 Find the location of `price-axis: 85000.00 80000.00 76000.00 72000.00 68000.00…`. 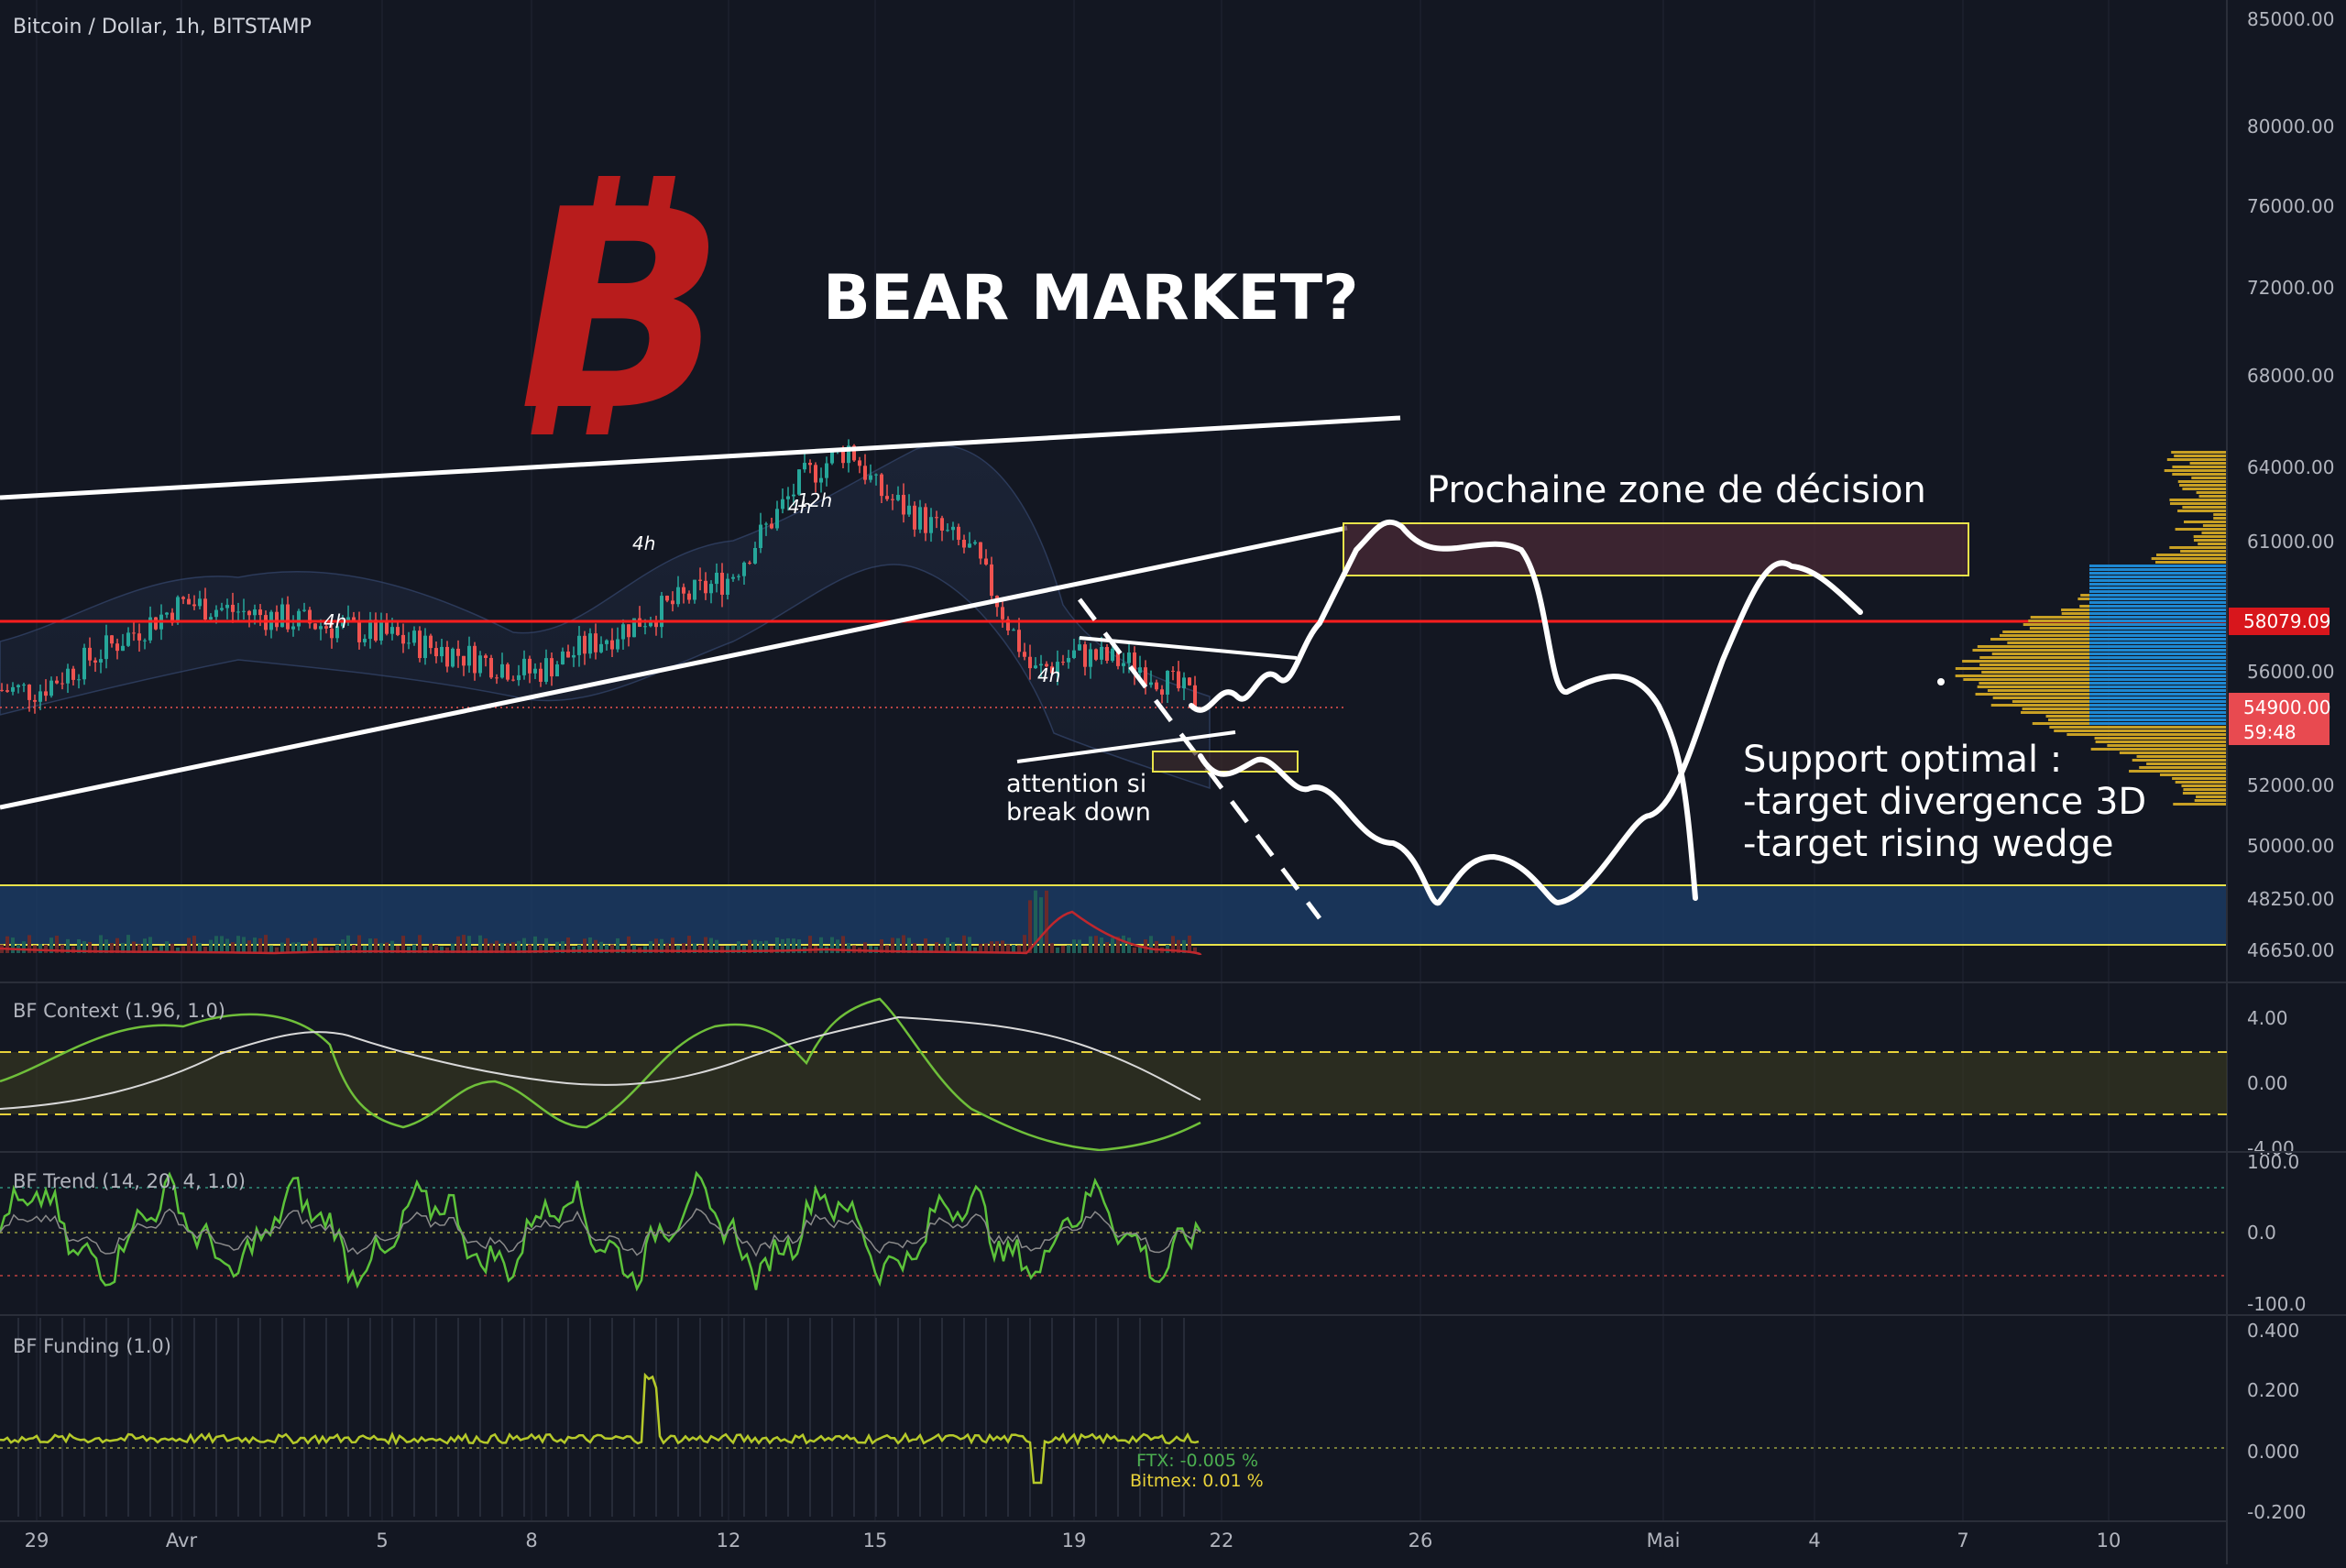

price-axis: 85000.00 80000.00 76000.00 72000.00 68000.00… is located at coordinates (2280, 782).